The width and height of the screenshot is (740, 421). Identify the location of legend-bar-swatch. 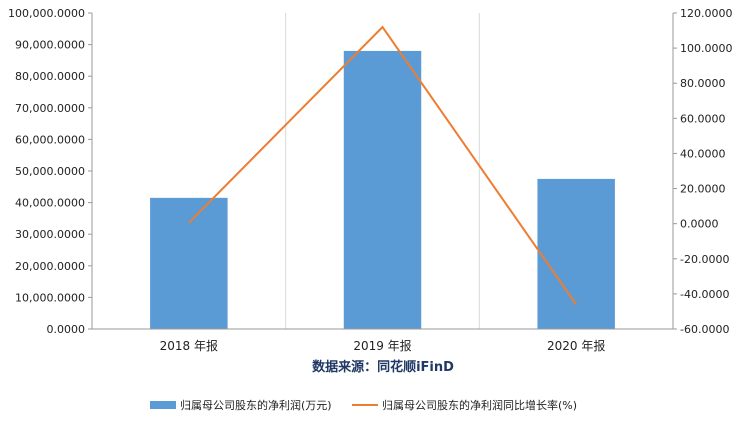
(163, 405).